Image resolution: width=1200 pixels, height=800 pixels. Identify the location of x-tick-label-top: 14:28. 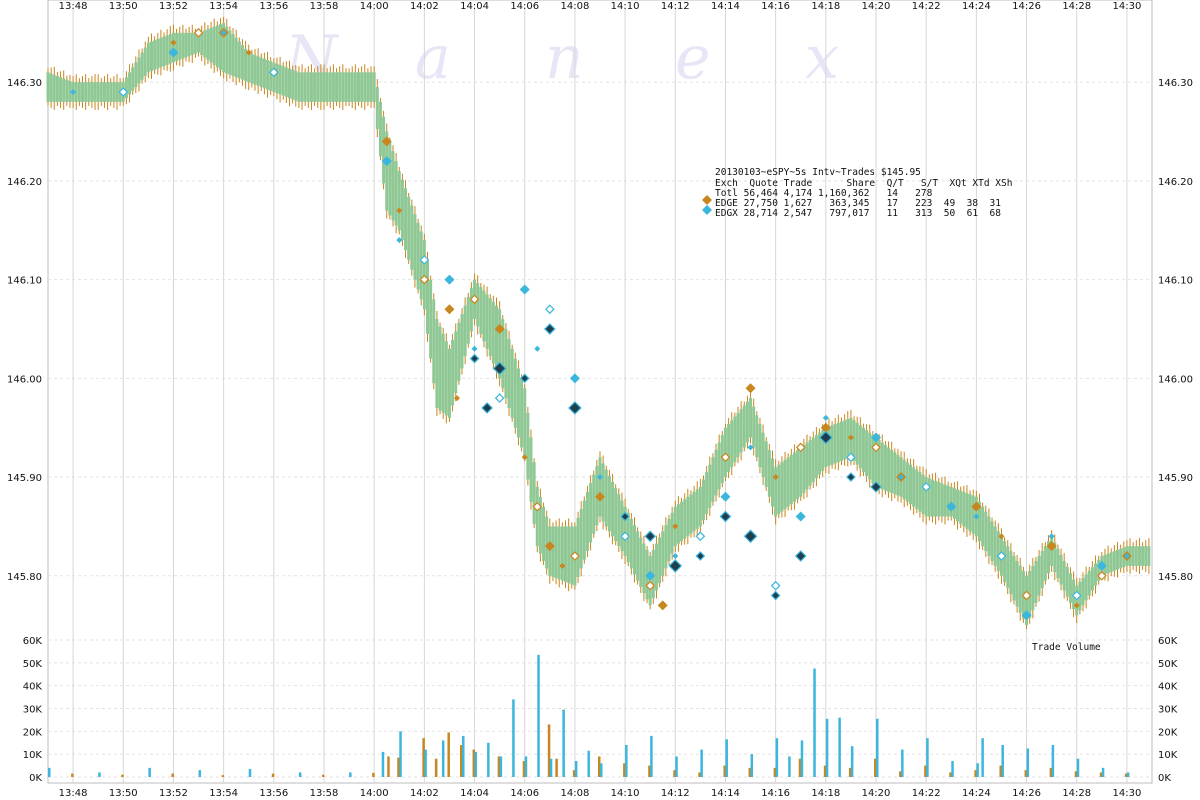
(1076, 6).